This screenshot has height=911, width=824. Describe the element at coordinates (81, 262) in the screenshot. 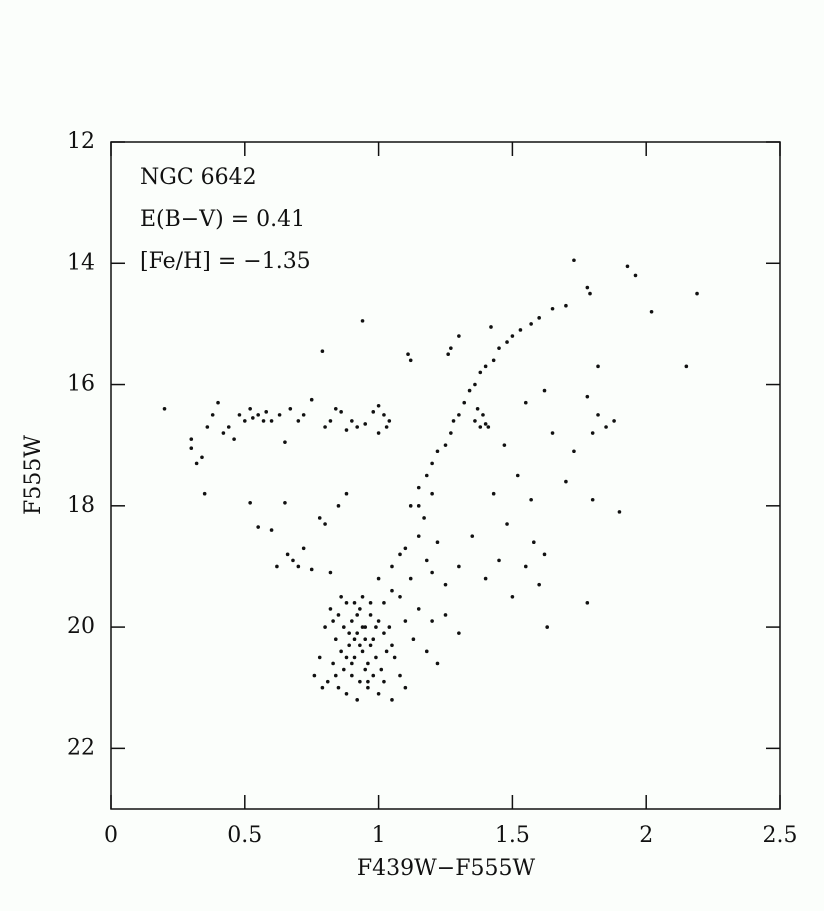

I see `y-tick-label: 14` at that location.